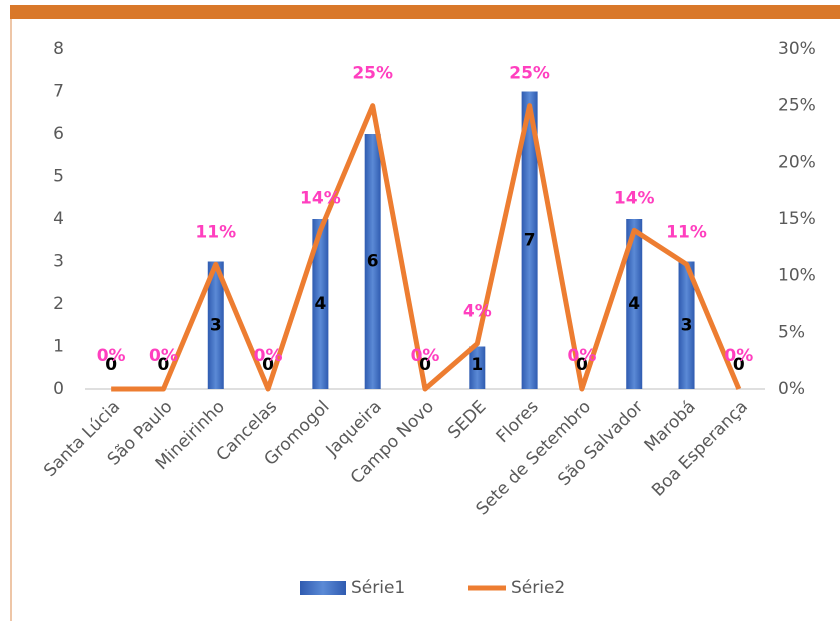 The image size is (840, 621). I want to click on x-tick-label: Santa Lúcia, so click(82, 439).